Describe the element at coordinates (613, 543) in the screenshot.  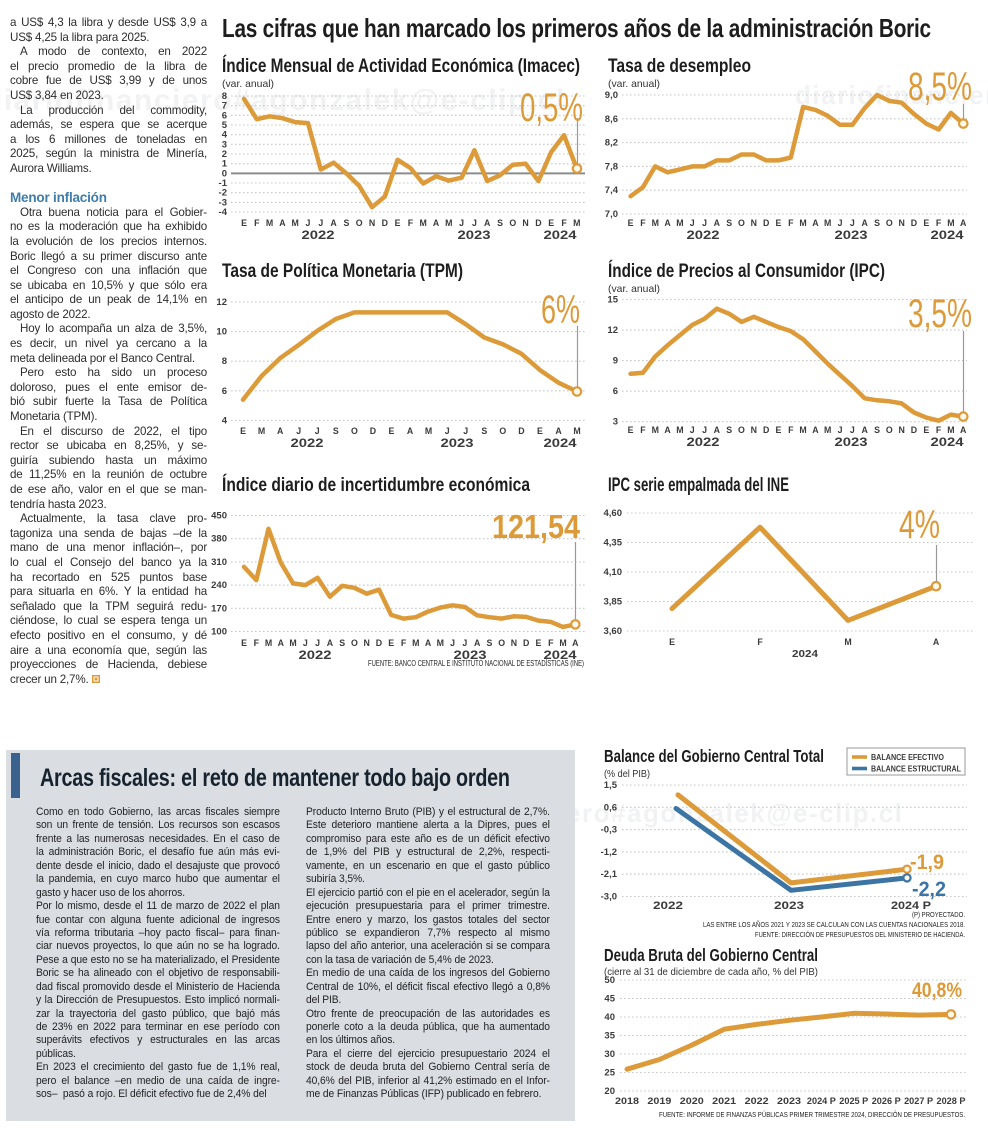
I see `svg-text: 4,35` at that location.